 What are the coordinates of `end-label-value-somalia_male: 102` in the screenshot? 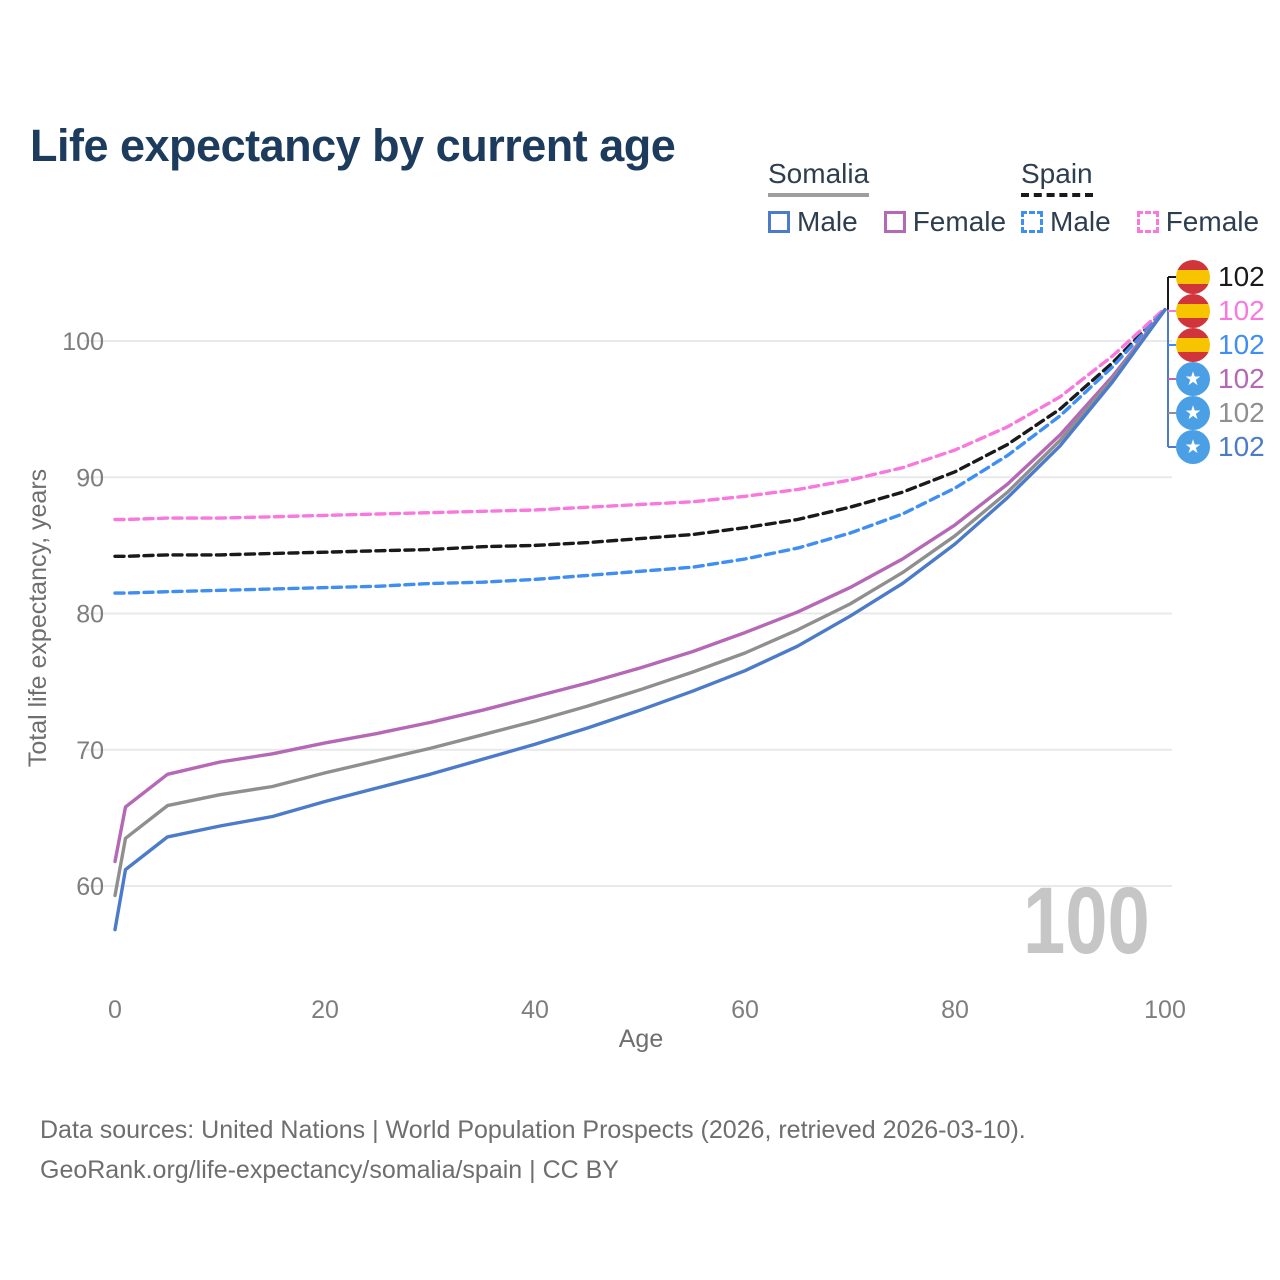 It's located at (1241, 446).